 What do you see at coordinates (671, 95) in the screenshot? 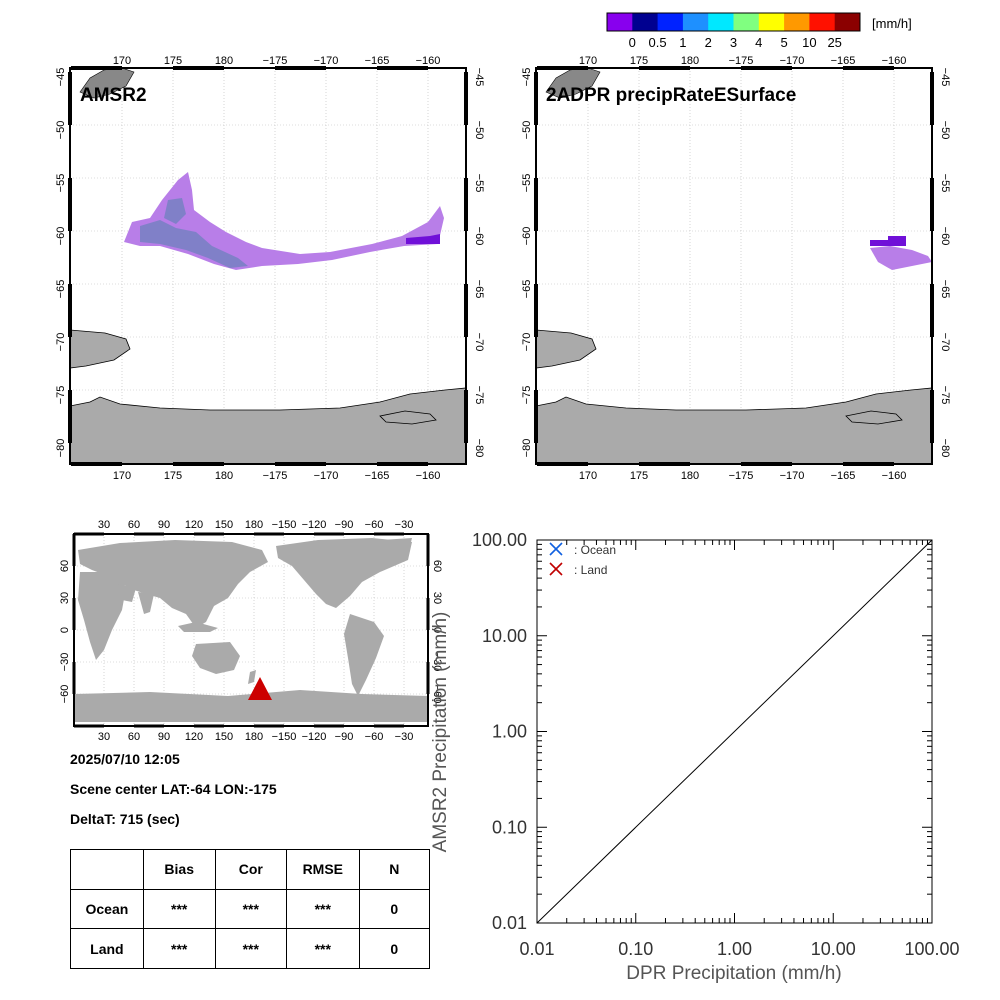
I see `panel-title: 2ADPR precipRateESurface` at bounding box center [671, 95].